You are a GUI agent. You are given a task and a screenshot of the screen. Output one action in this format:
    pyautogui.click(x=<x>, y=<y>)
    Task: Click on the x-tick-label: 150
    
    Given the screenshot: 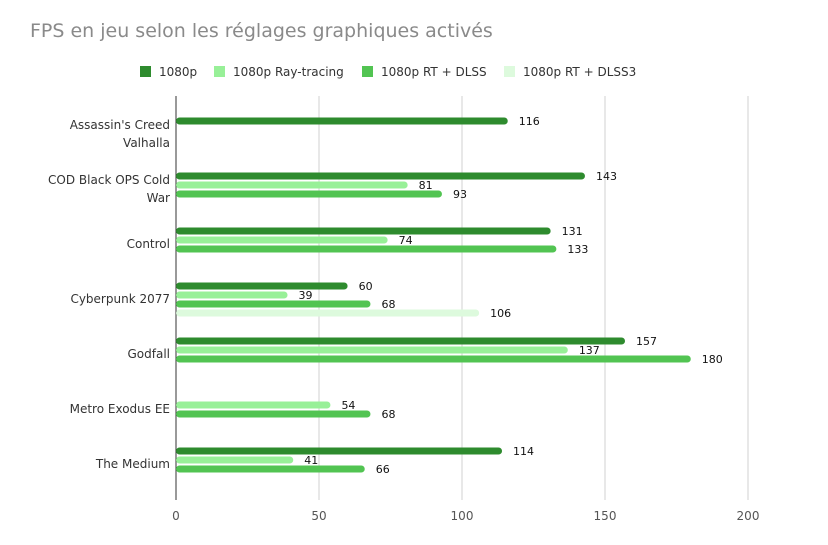 What is the action you would take?
    pyautogui.click(x=605, y=516)
    